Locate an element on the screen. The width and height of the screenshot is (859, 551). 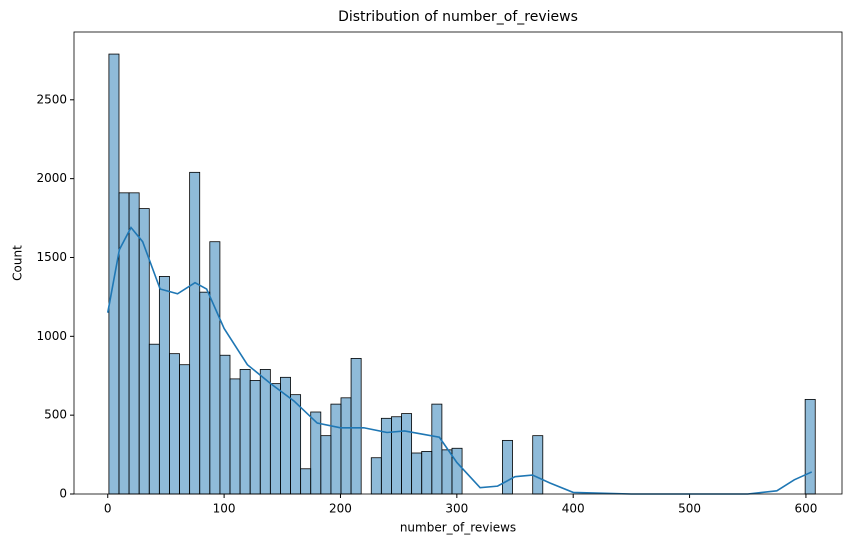
y-tick-label: 1000 is located at coordinates (51, 336).